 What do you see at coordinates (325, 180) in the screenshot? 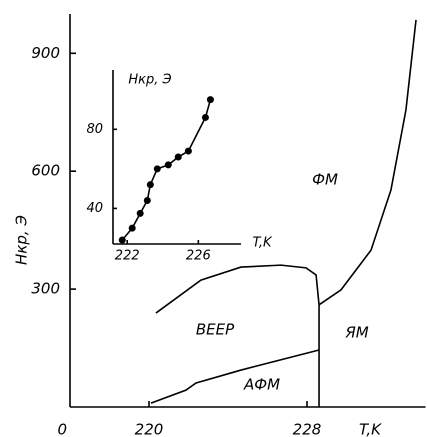
I see `region-label: ФМ` at bounding box center [325, 180].